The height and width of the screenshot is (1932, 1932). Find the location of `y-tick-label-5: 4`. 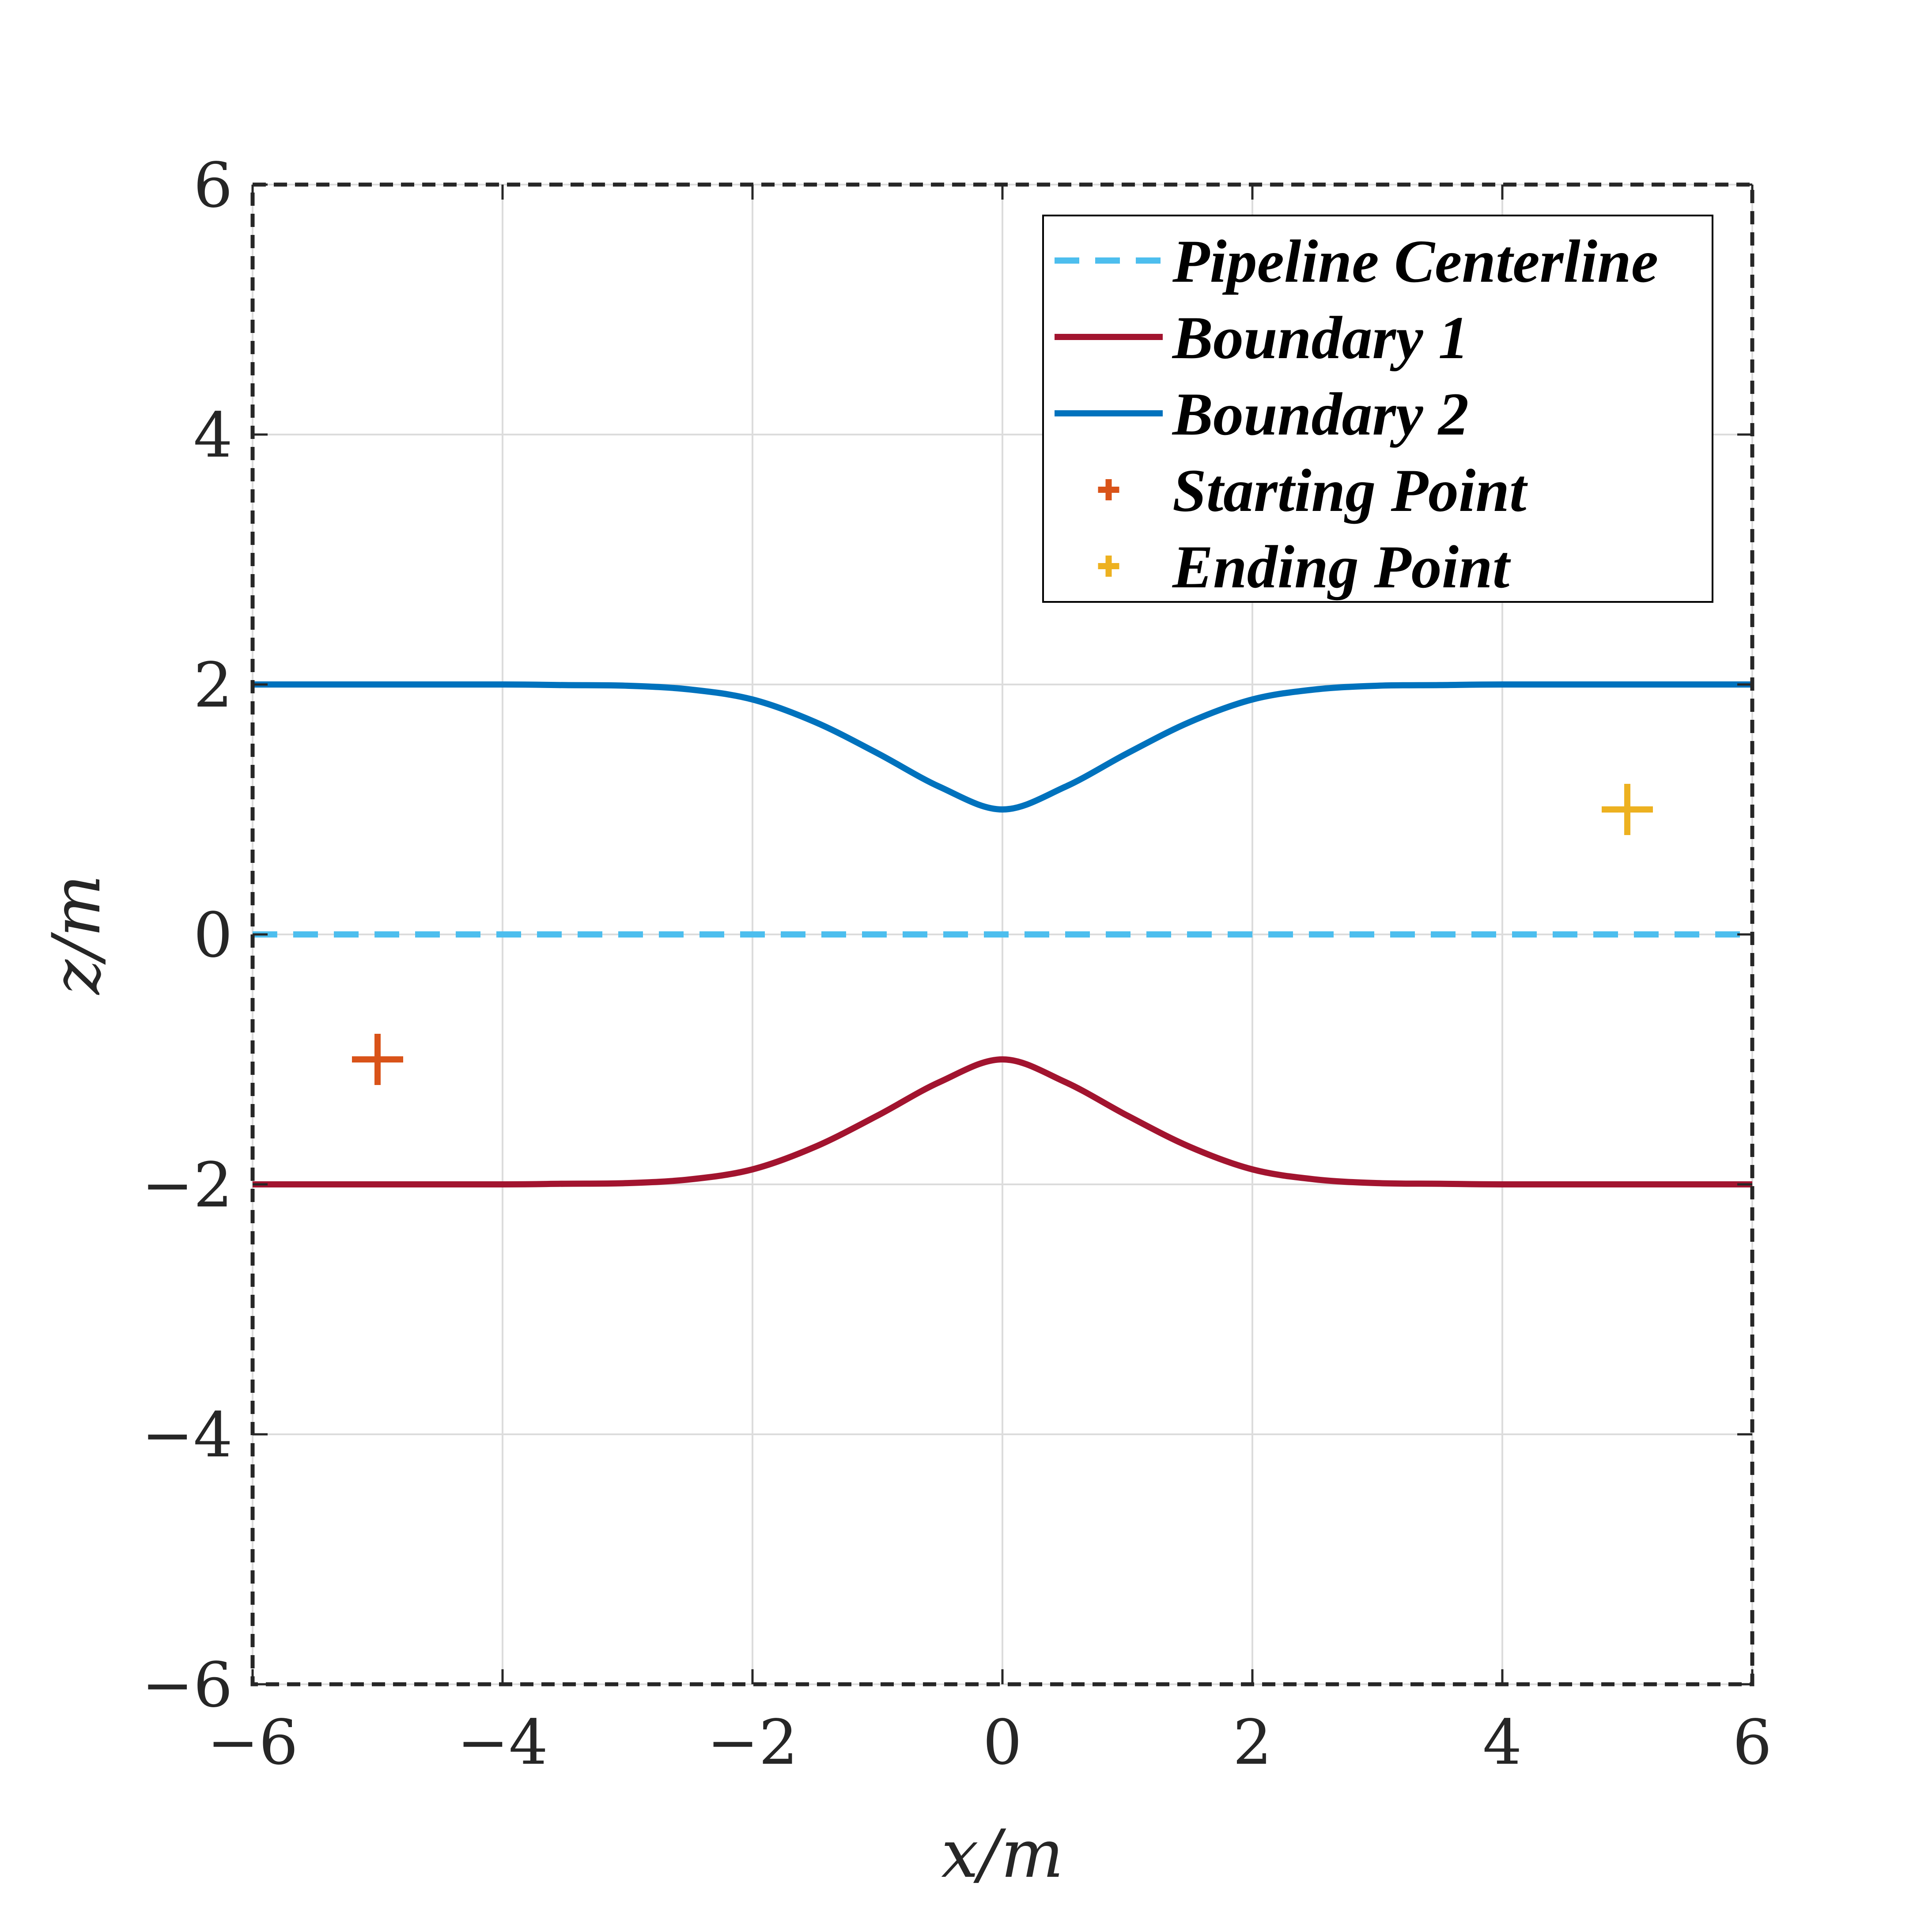

y-tick-label-5: 4 is located at coordinates (213, 436).